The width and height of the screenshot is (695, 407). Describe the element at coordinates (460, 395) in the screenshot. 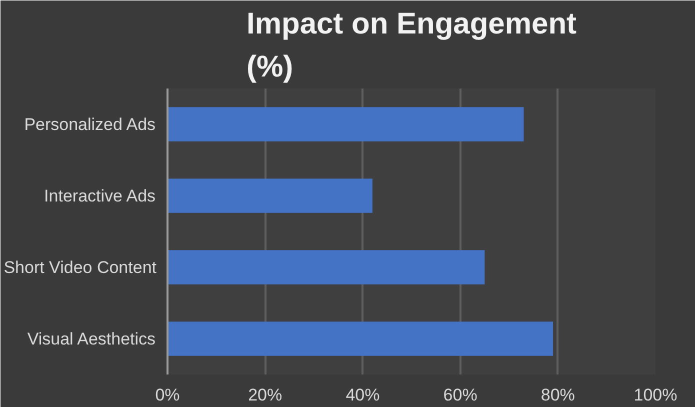

I see `x-tick-label: 60%` at that location.